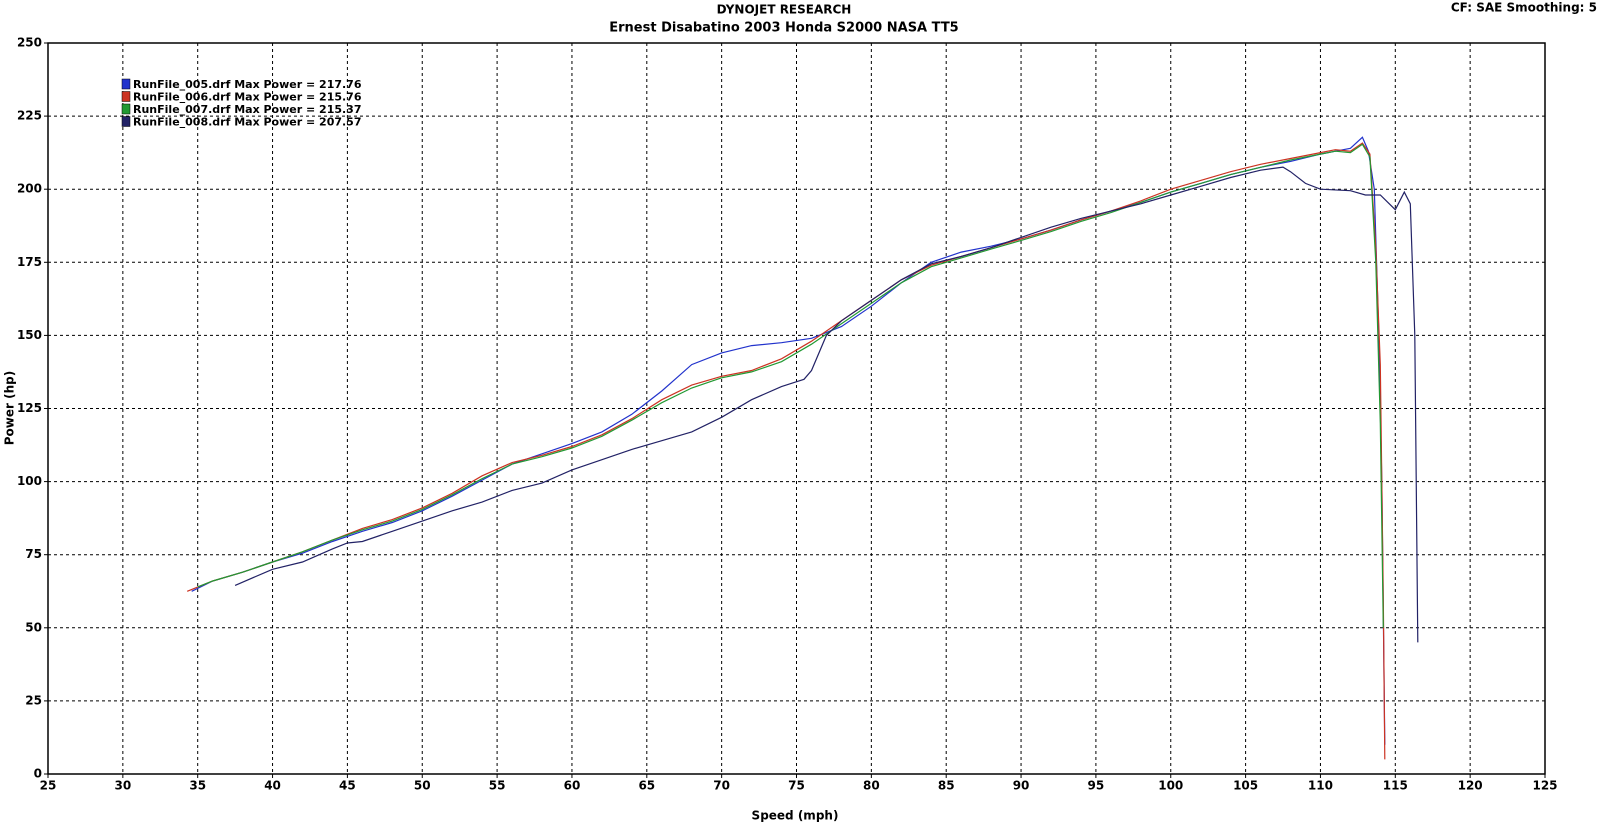 The height and width of the screenshot is (827, 1604). I want to click on legend-label: RunFile_005.drf Max Power = 217.76, so click(247, 84).